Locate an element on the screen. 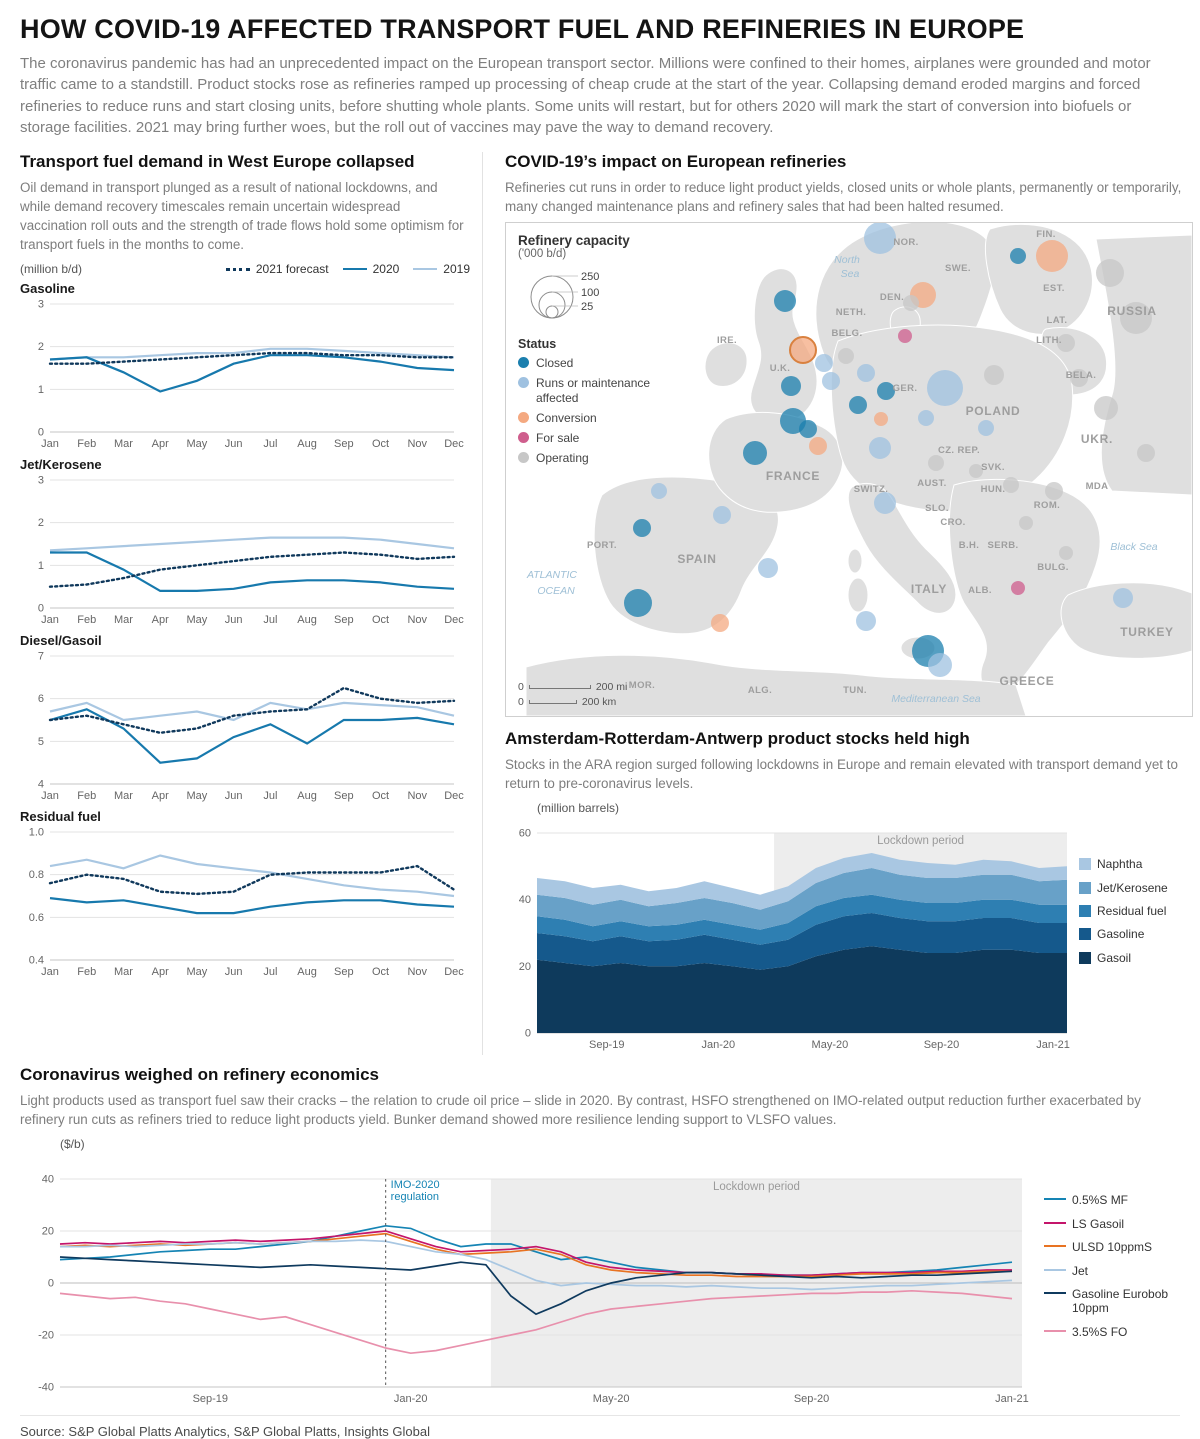 The width and height of the screenshot is (1200, 1439). legend-label: Residual fuel is located at coordinates (1132, 911).